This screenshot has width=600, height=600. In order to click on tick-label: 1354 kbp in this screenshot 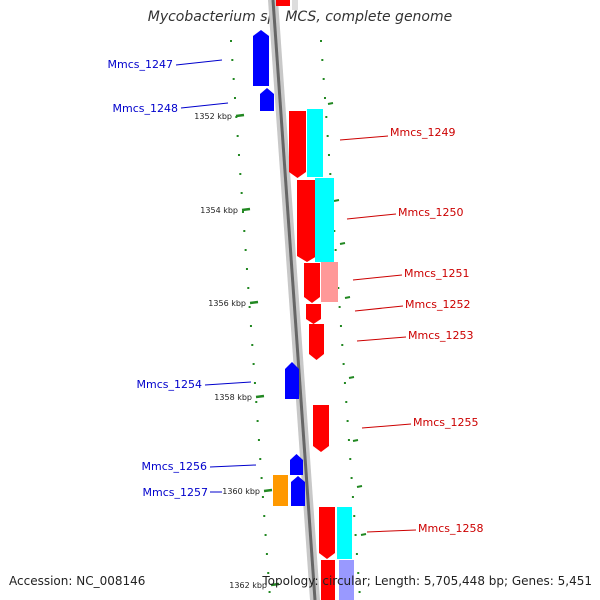, I will do `click(219, 210)`.